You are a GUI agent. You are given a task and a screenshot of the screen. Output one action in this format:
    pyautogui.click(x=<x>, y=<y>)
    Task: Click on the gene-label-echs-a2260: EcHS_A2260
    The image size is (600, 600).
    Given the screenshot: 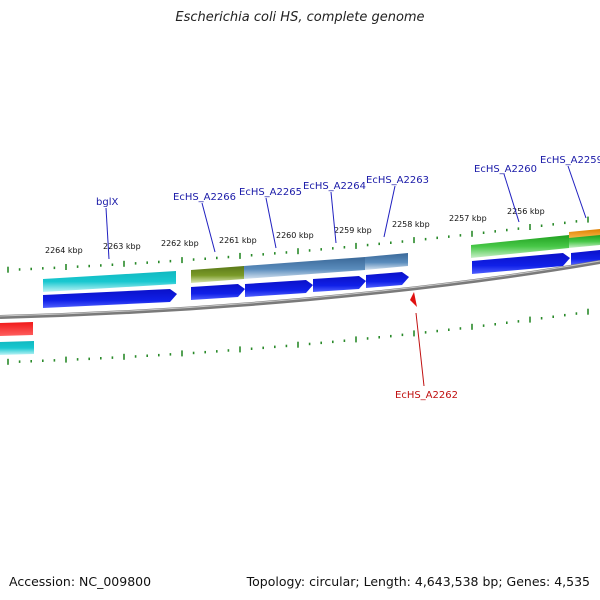 What is the action you would take?
    pyautogui.click(x=505, y=169)
    